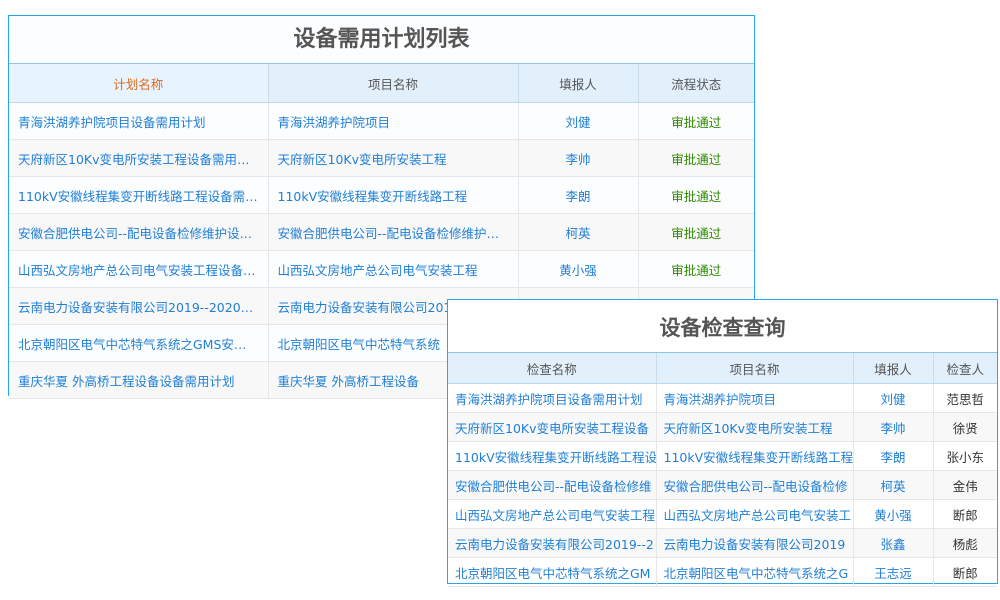  I want to click on project-name-link: 北京朝阳区电气中芯特气系统之G, so click(755, 572).